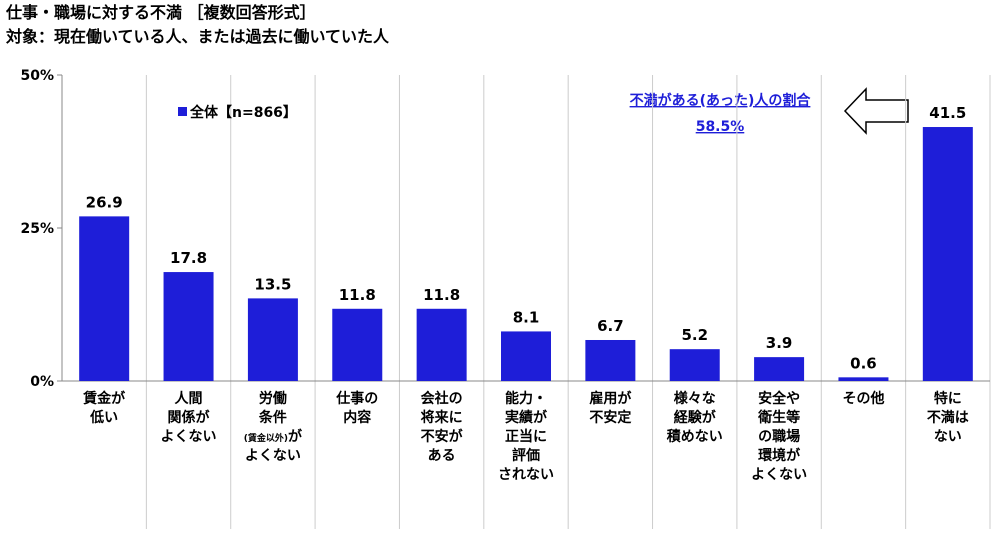 This screenshot has height=533, width=1000. I want to click on annotation-value: 58.5%, so click(720, 127).